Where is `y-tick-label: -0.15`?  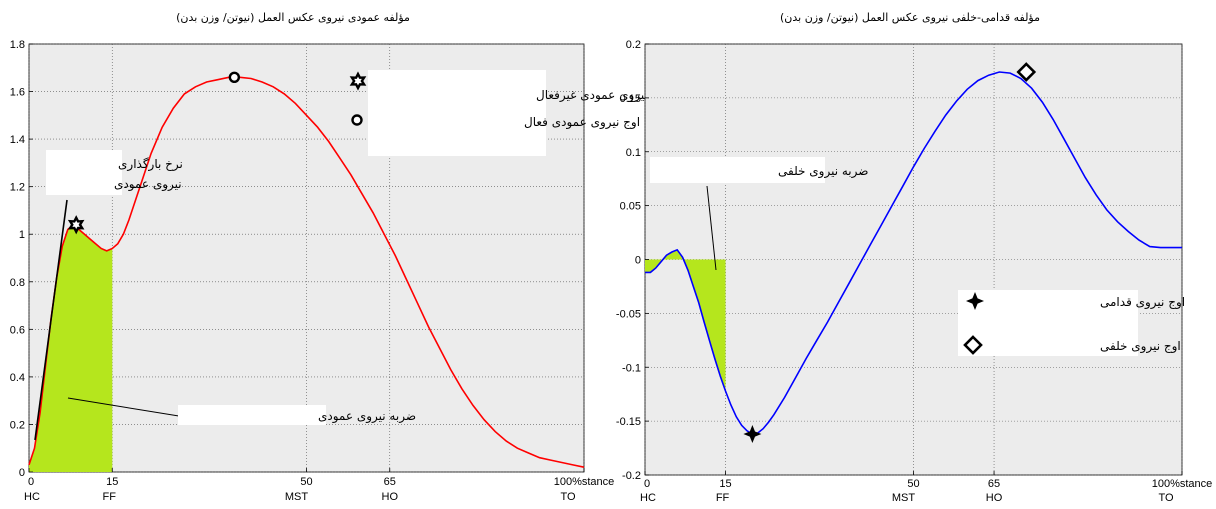
y-tick-label: -0.15 is located at coordinates (628, 422).